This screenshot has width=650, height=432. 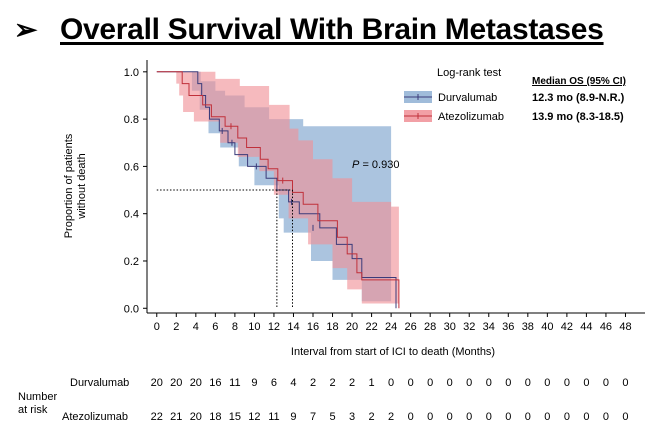 I want to click on y-tick-label: 1.0, so click(x=131, y=73).